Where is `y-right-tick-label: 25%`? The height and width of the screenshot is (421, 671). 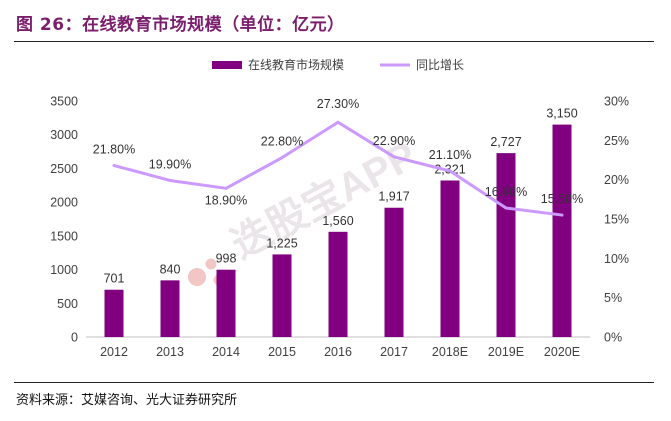 y-right-tick-label: 25% is located at coordinates (616, 141).